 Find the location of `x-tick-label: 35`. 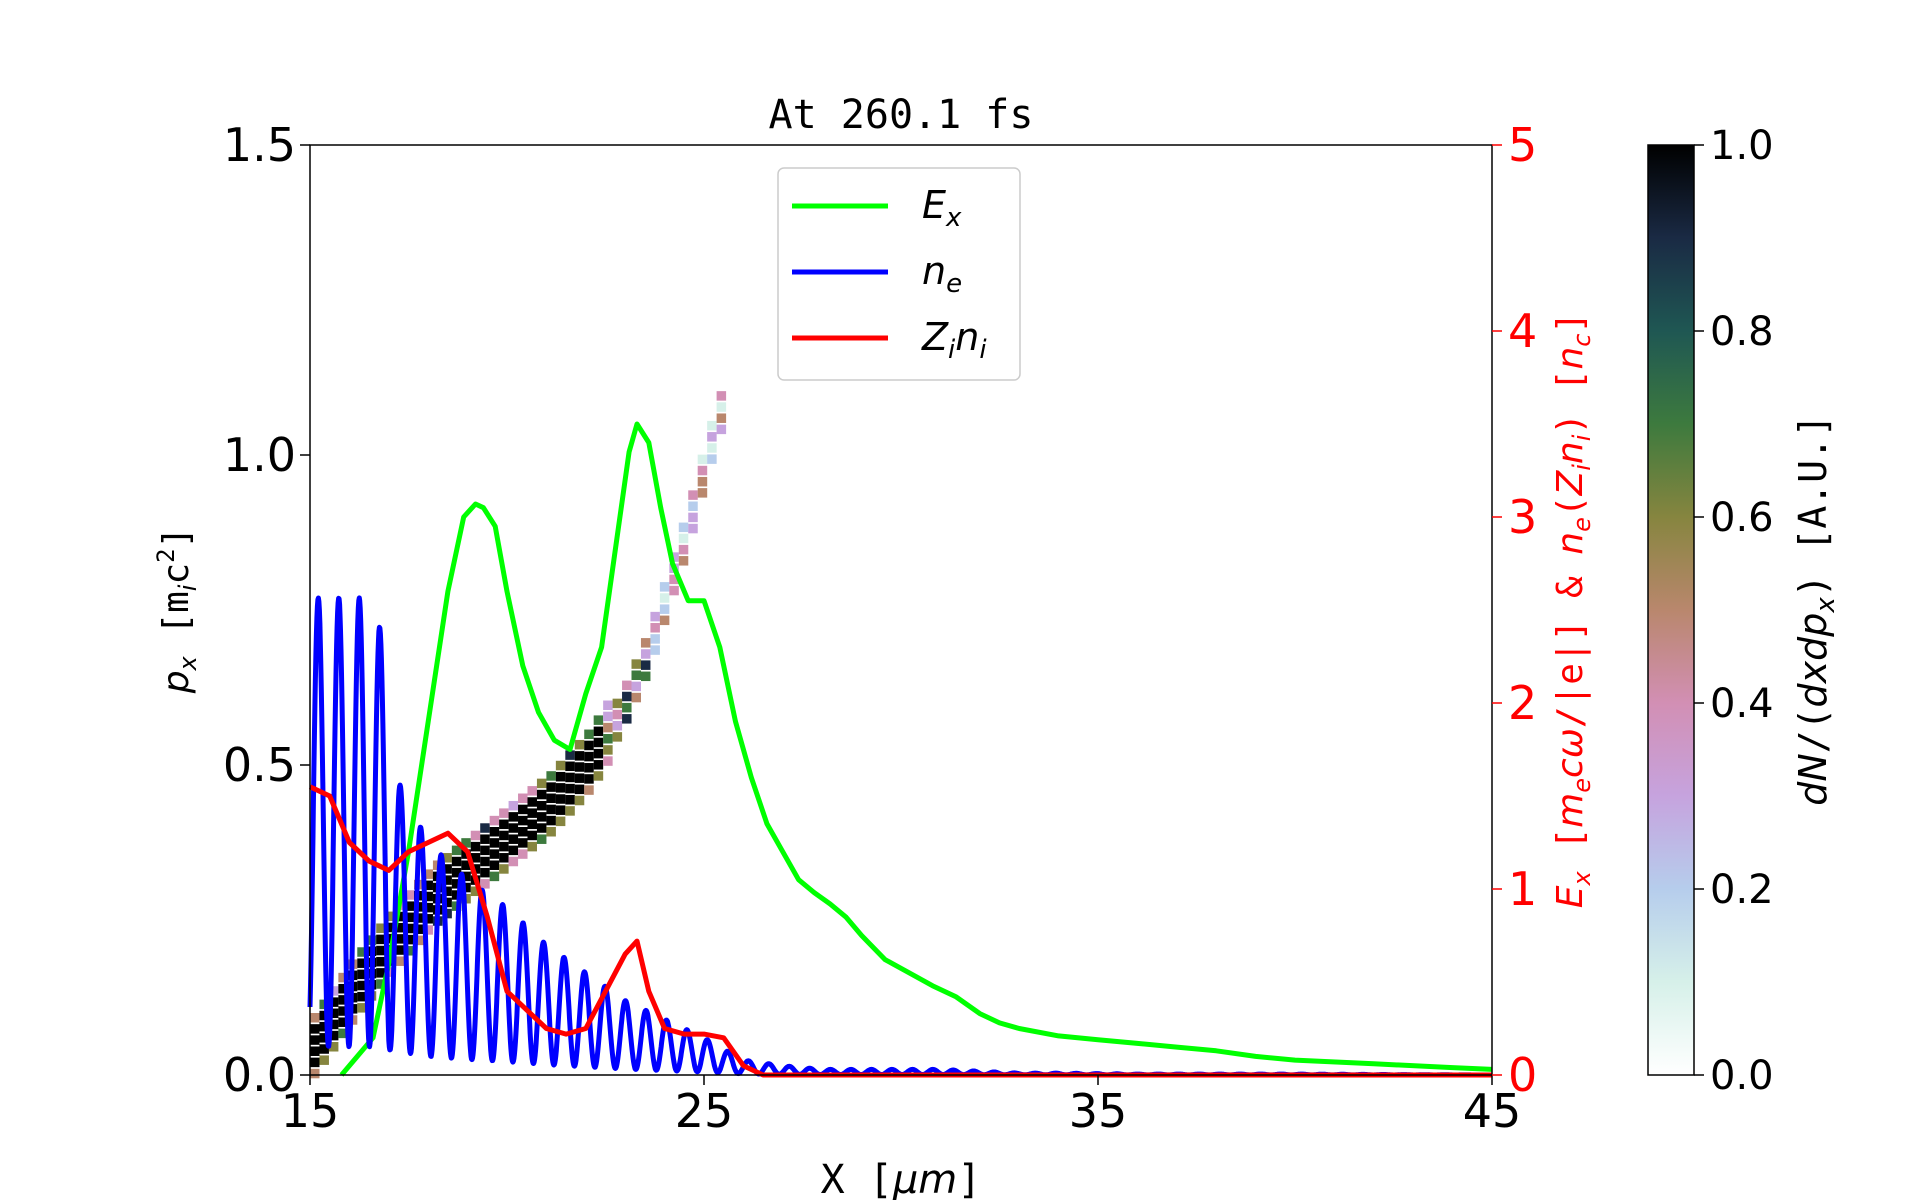

x-tick-label: 35 is located at coordinates (1098, 1111).